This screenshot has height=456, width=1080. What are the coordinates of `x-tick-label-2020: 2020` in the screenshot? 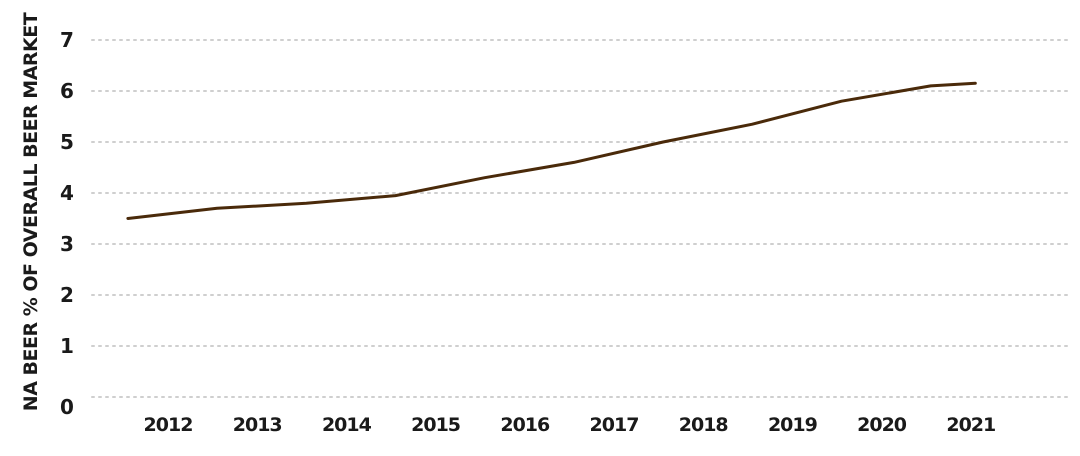 It's located at (882, 425).